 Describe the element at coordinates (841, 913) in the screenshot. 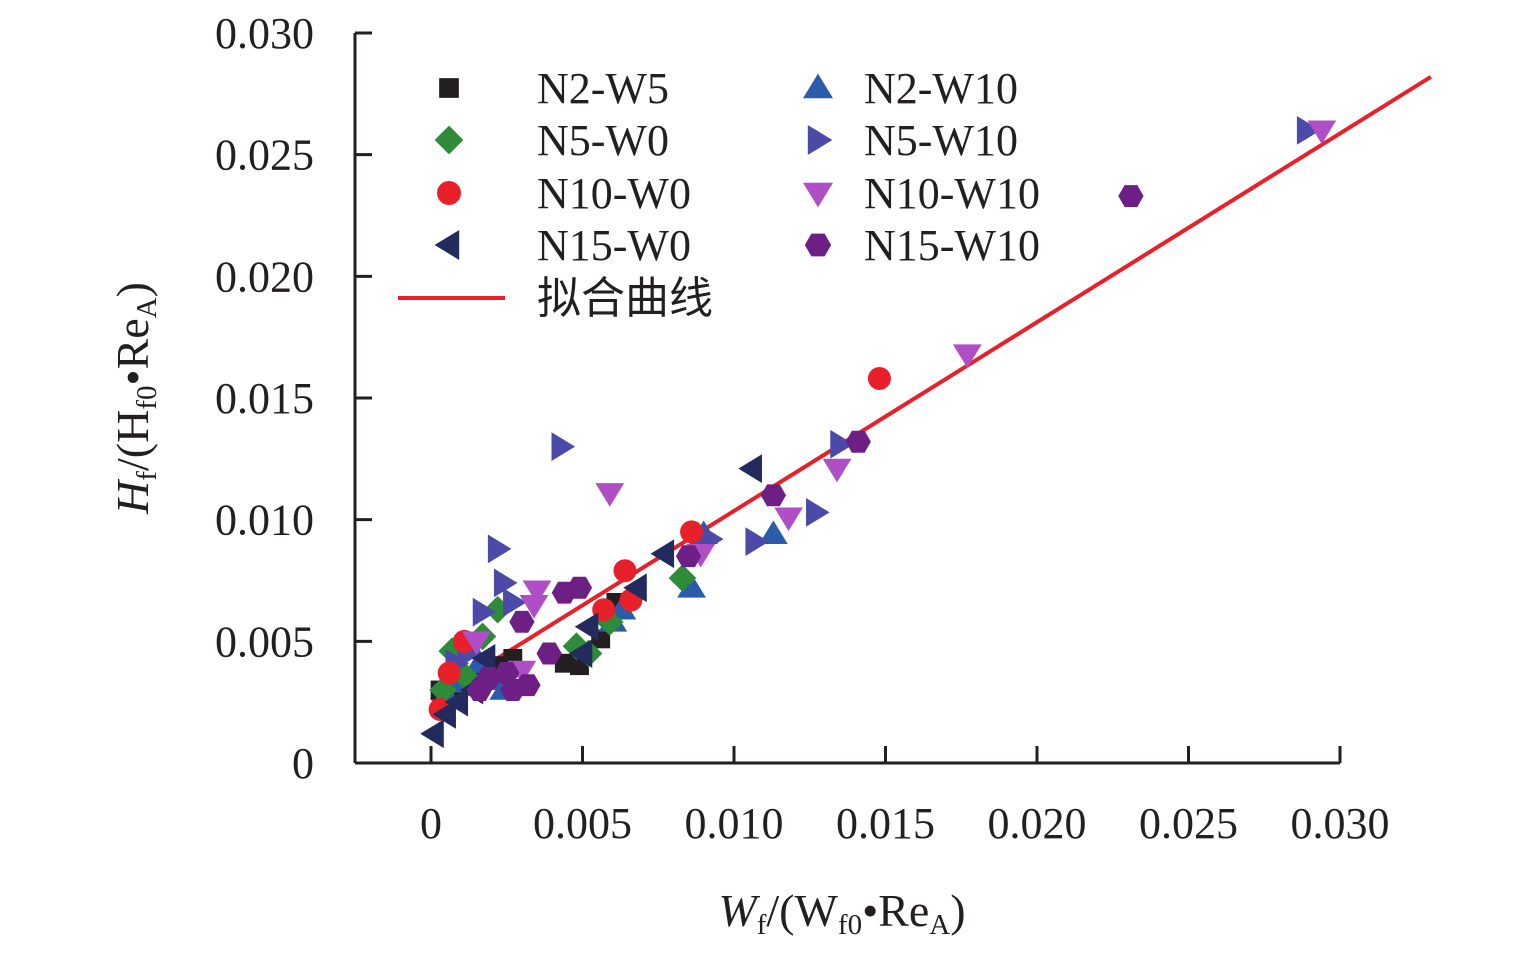

I see `x-axis-title: Wf/(Wf0•ReA)` at that location.